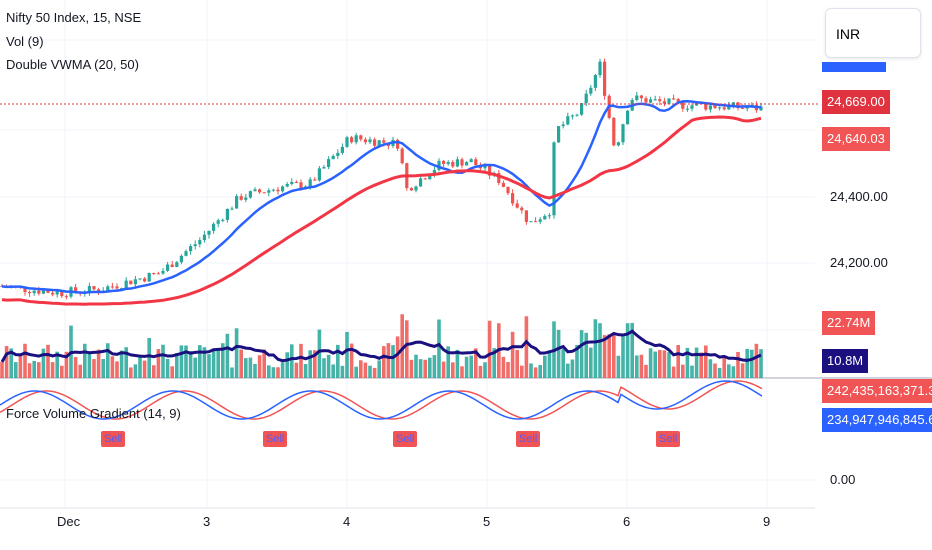 The image size is (932, 550). What do you see at coordinates (877, 391) in the screenshot?
I see `fvg-value-tag: 242,435,163,371.39` at bounding box center [877, 391].